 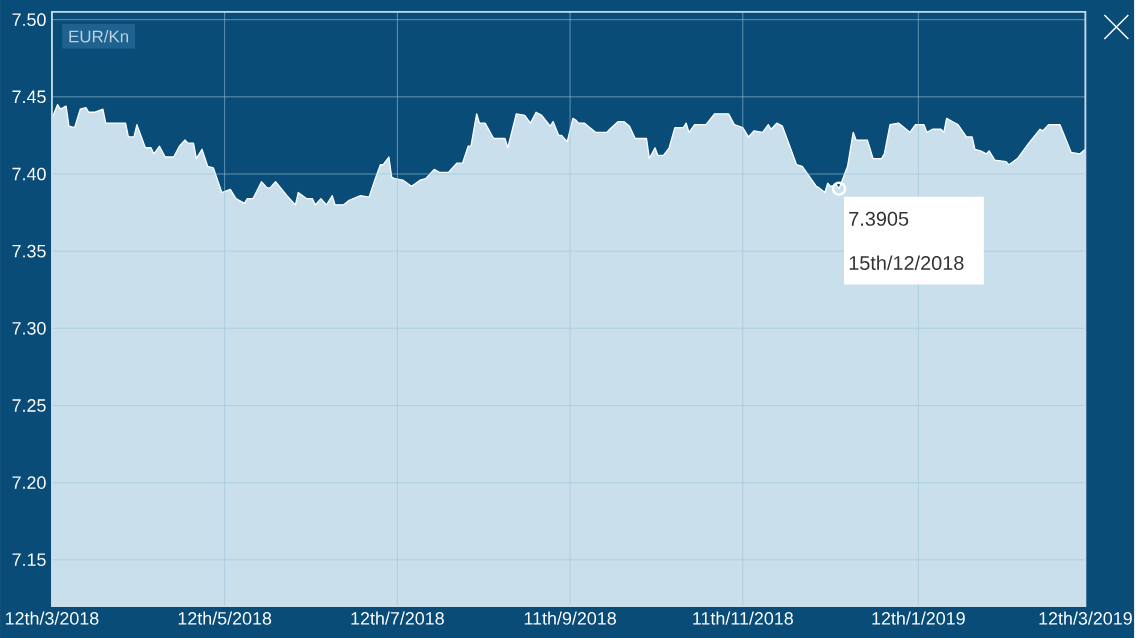 I want to click on x-tick-label: 12th/7/2018, so click(x=397, y=618).